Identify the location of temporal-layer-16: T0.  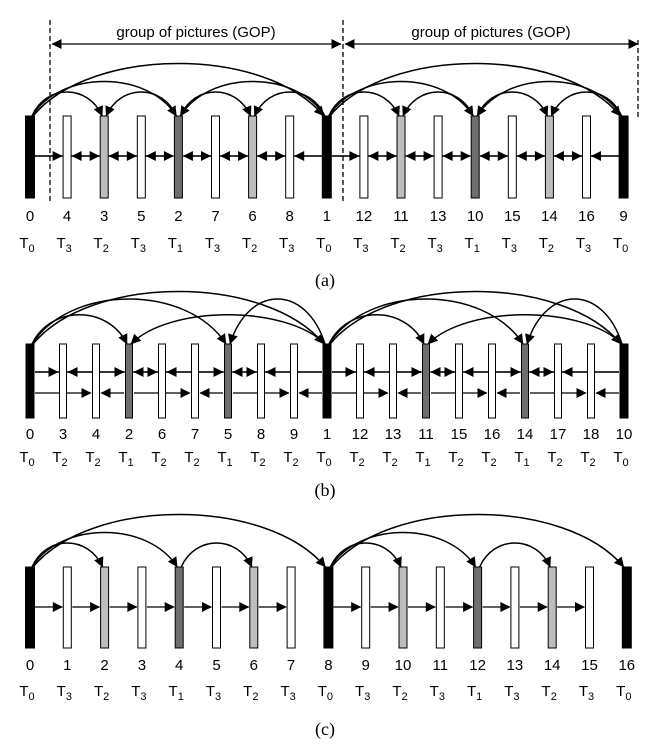
(623, 693).